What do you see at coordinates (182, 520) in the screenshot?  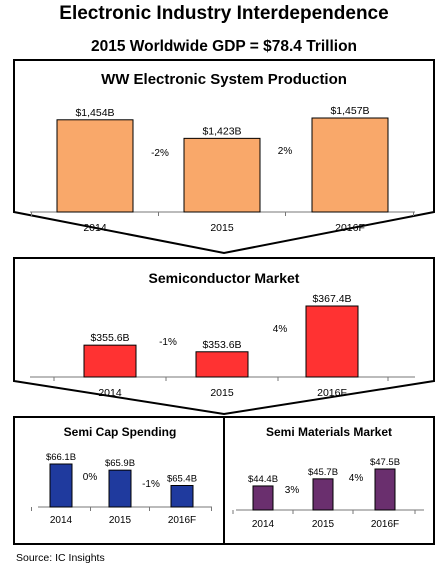 I see `chart3-category-label: 2016F` at bounding box center [182, 520].